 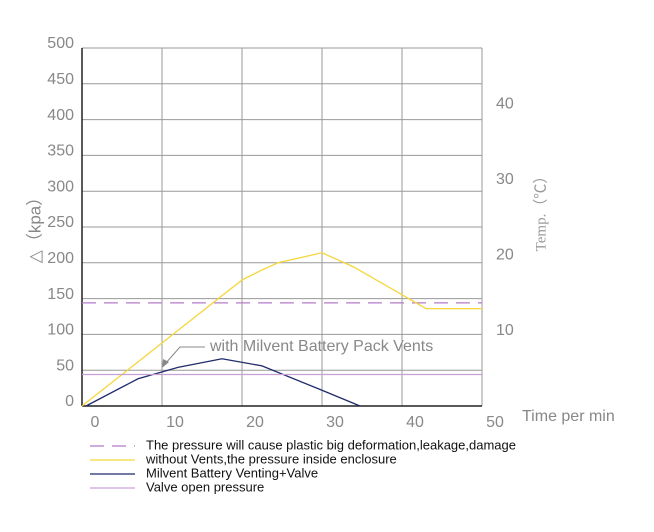 What do you see at coordinates (60, 115) in the screenshot?
I see `y-tick-label: 400` at bounding box center [60, 115].